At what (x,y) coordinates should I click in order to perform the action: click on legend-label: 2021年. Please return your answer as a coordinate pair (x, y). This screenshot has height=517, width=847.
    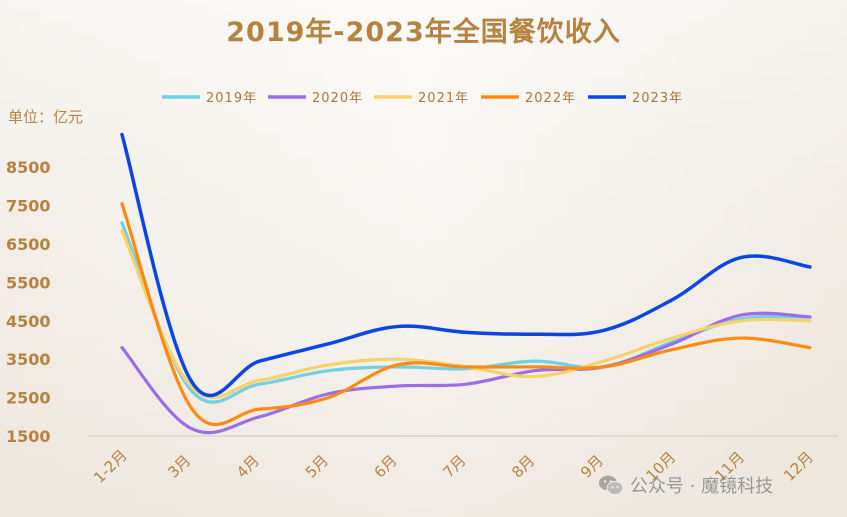
    Looking at the image, I should click on (443, 98).